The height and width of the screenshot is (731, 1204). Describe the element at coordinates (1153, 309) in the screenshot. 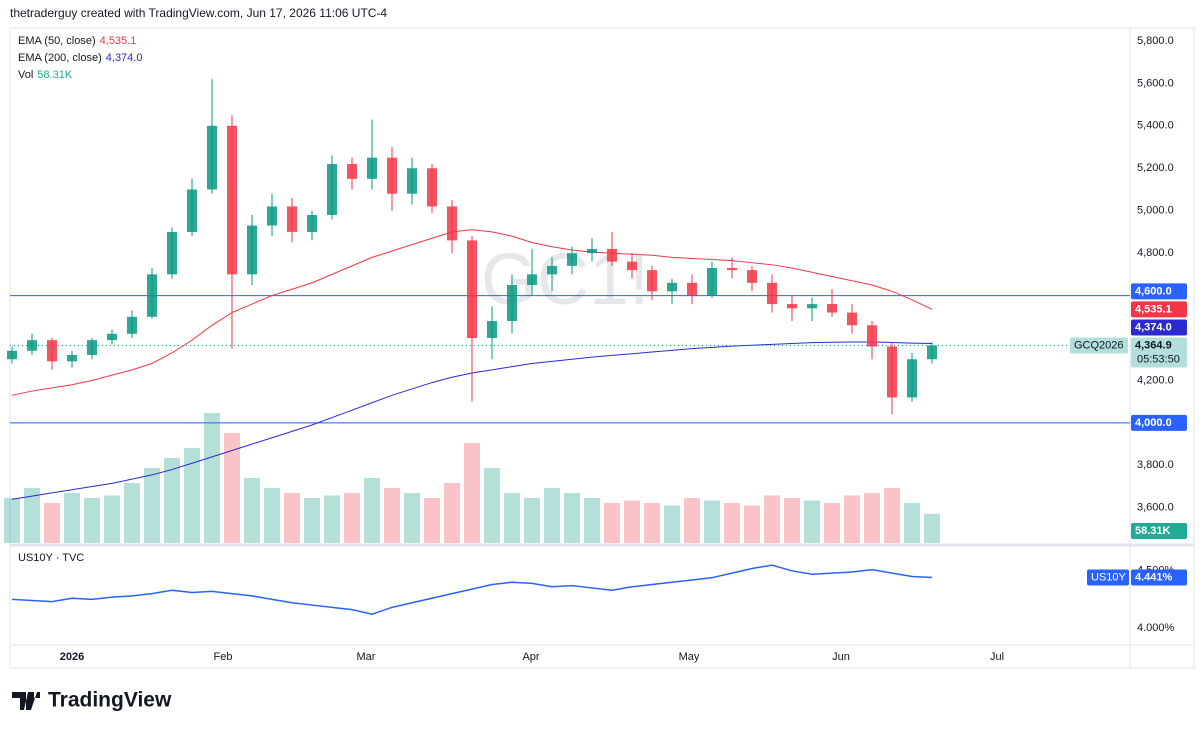

I see `price-label: 4,535.1` at that location.